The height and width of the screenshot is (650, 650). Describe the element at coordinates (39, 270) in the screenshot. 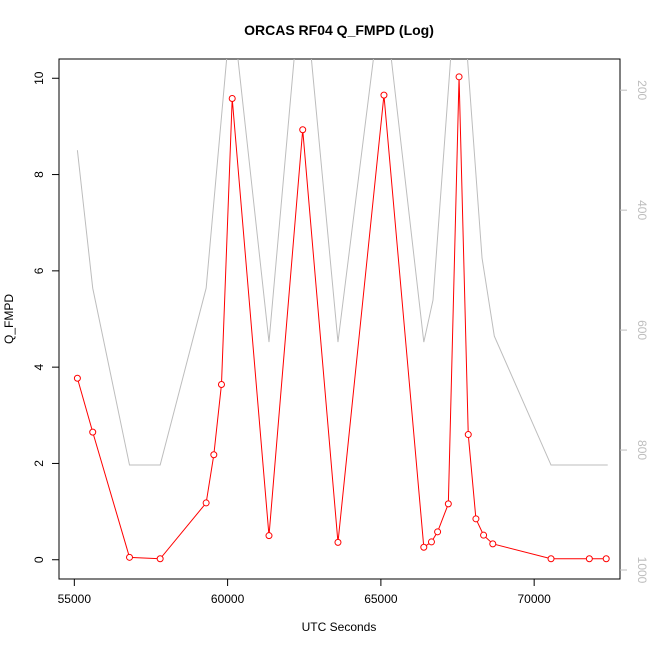

I see `y-tick-label: 6` at that location.